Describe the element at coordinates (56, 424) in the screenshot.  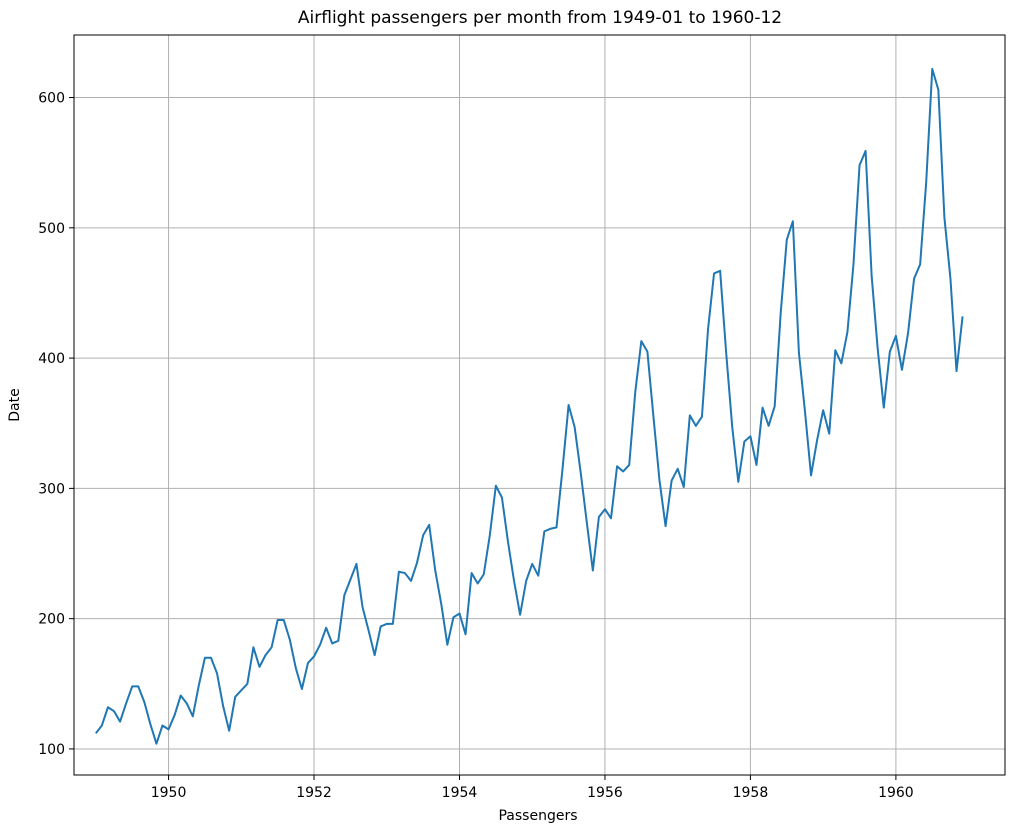
I see `y-axis-ticks: 100 200 300 400 500 600` at that location.